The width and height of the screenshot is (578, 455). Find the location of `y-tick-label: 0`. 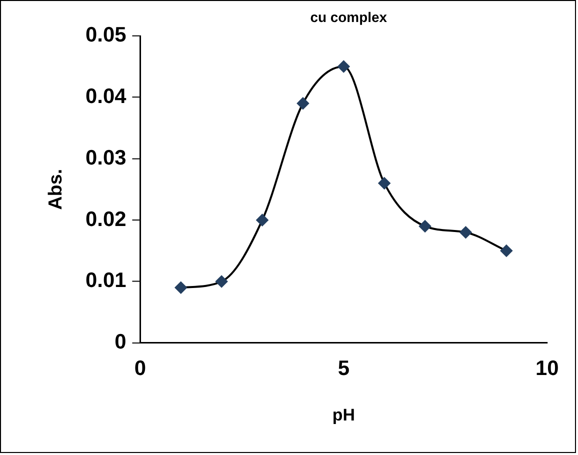

y-tick-label: 0 is located at coordinates (120, 342).